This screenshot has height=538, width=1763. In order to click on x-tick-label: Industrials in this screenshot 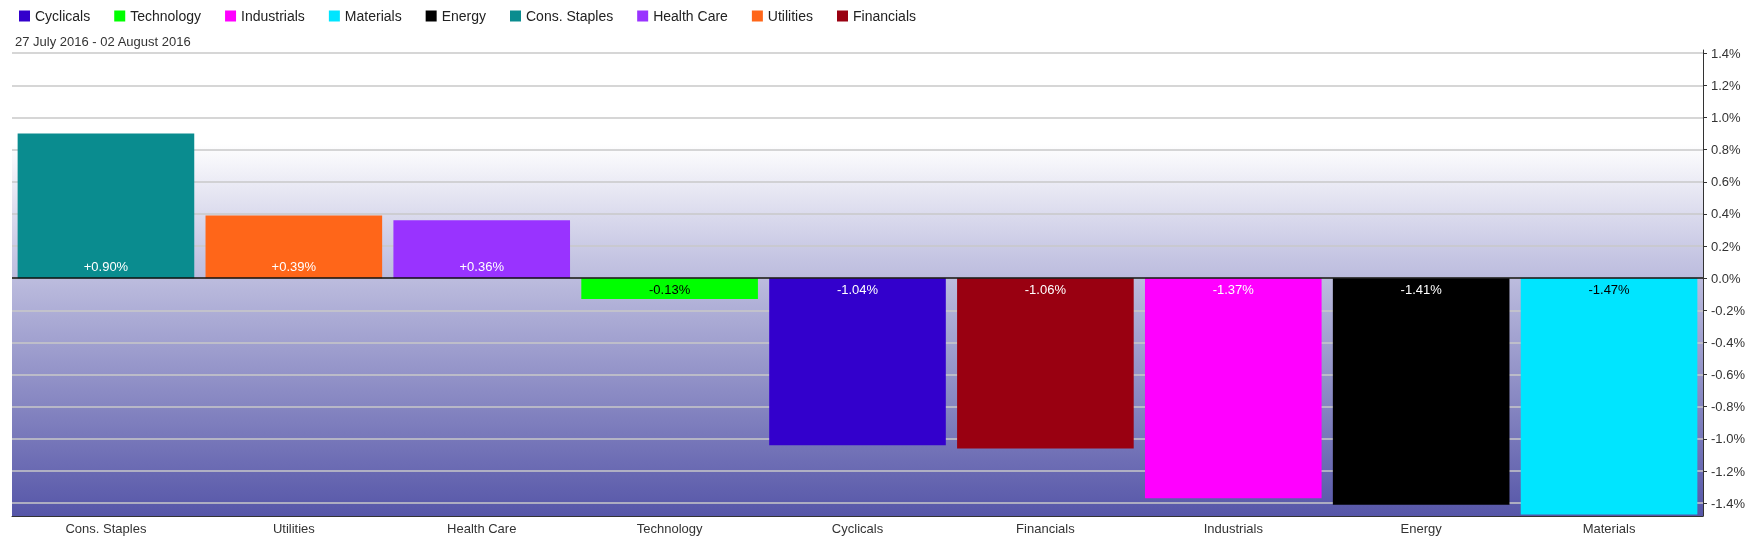, I will do `click(1233, 528)`.